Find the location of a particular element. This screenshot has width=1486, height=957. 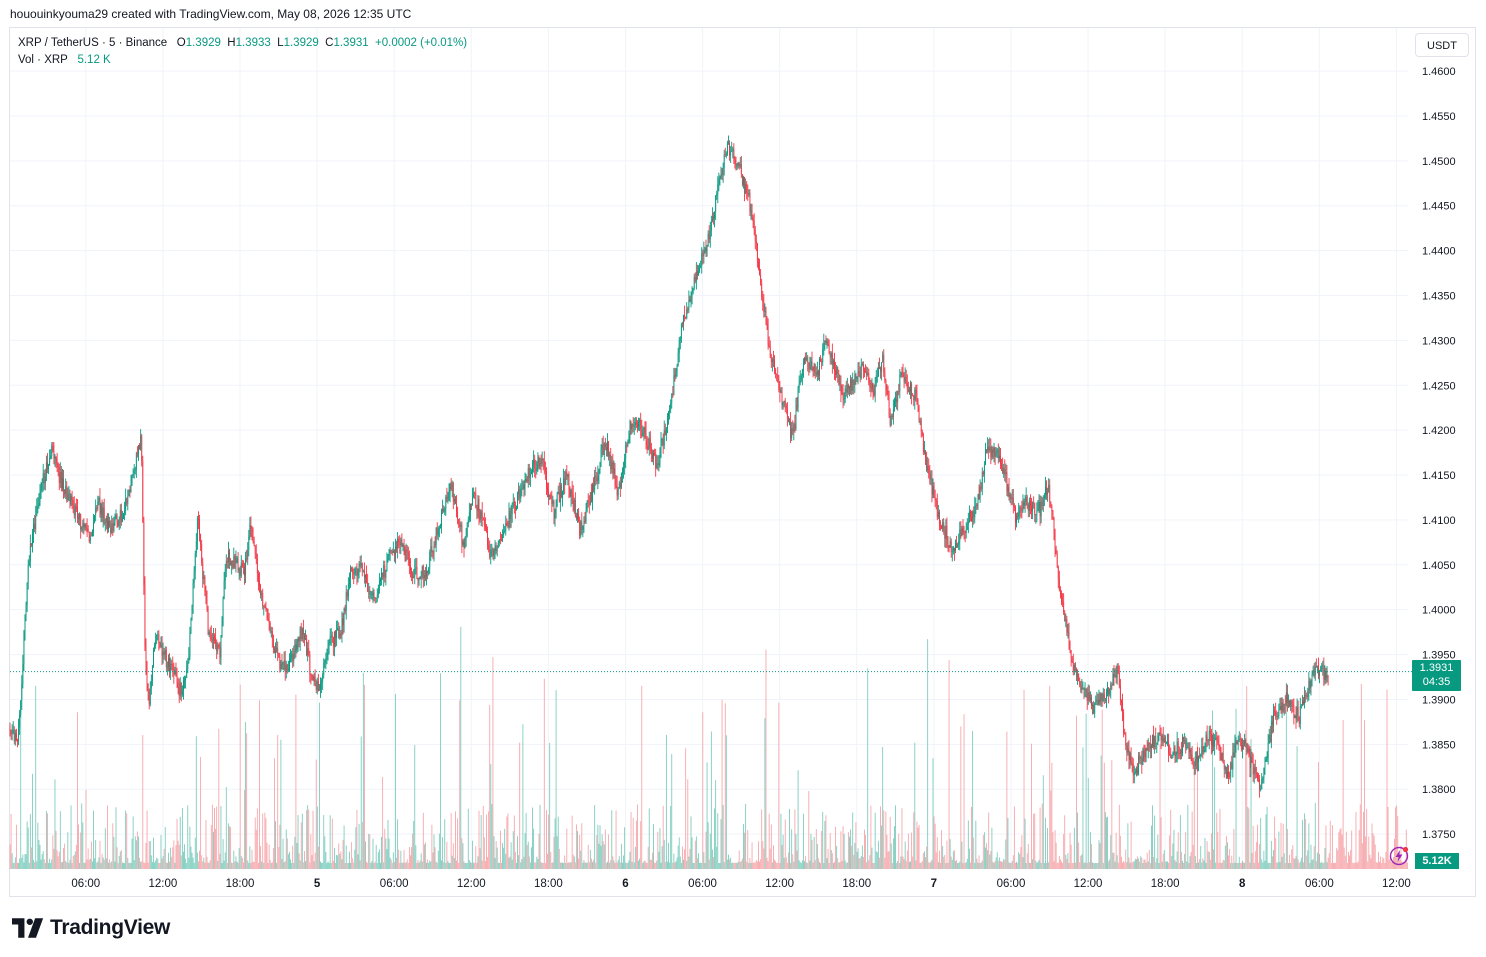

lightning-icon is located at coordinates (1399, 856).